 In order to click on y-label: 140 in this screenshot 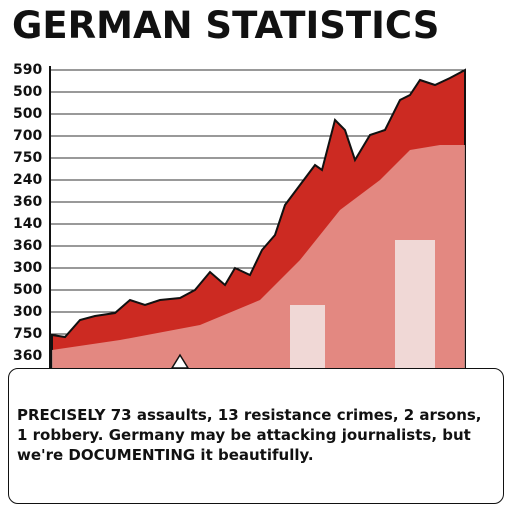, I will do `click(27, 224)`.